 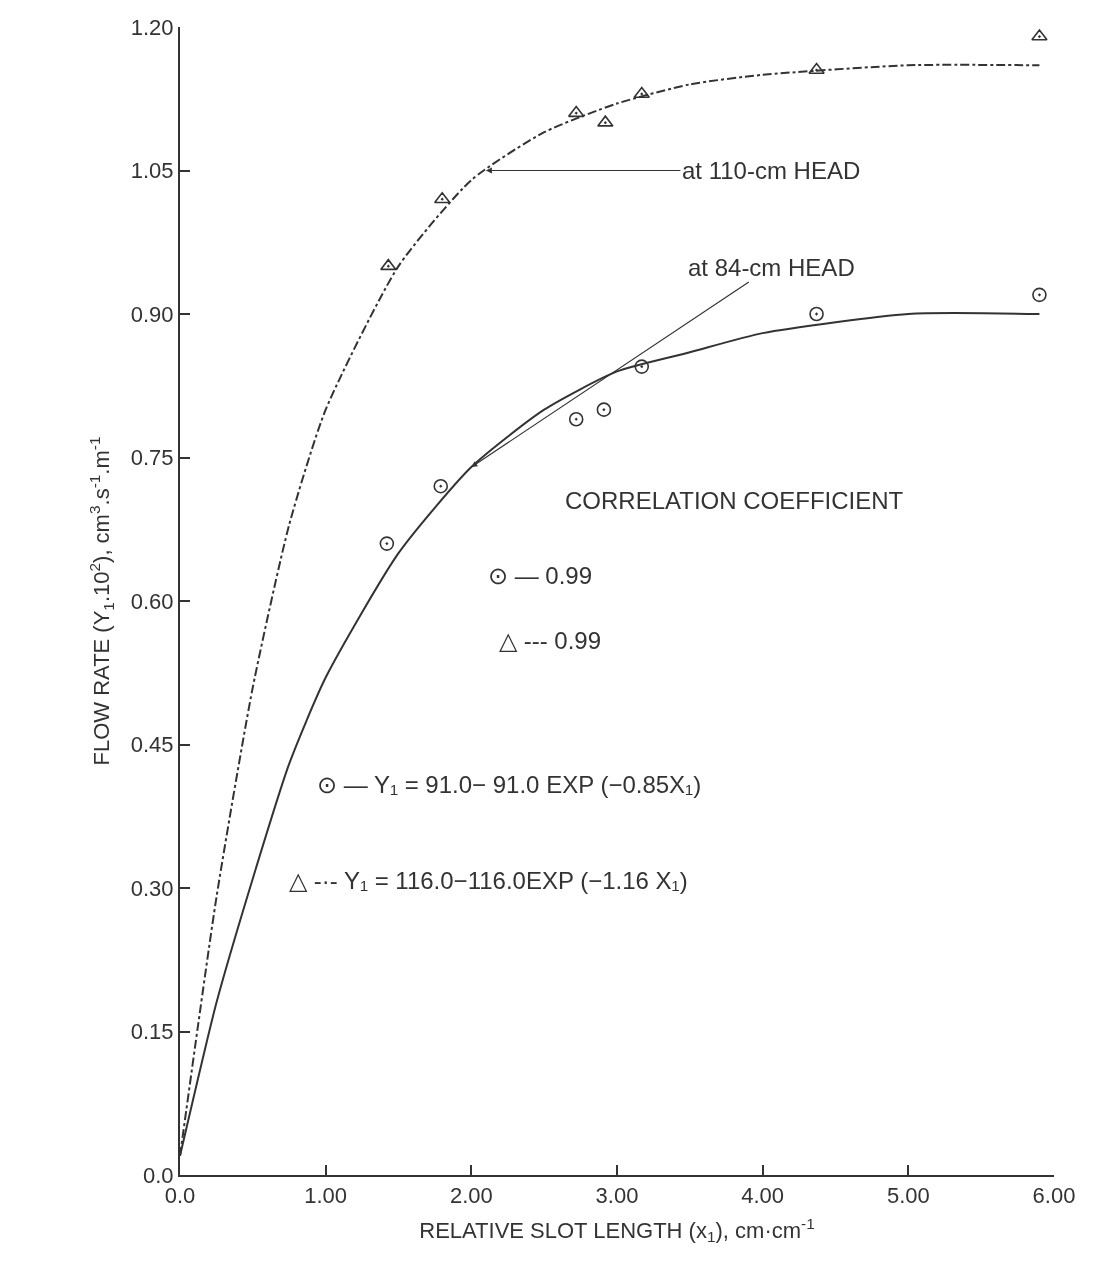 What do you see at coordinates (771, 267) in the screenshot?
I see `annotation: at 84-cm HEAD` at bounding box center [771, 267].